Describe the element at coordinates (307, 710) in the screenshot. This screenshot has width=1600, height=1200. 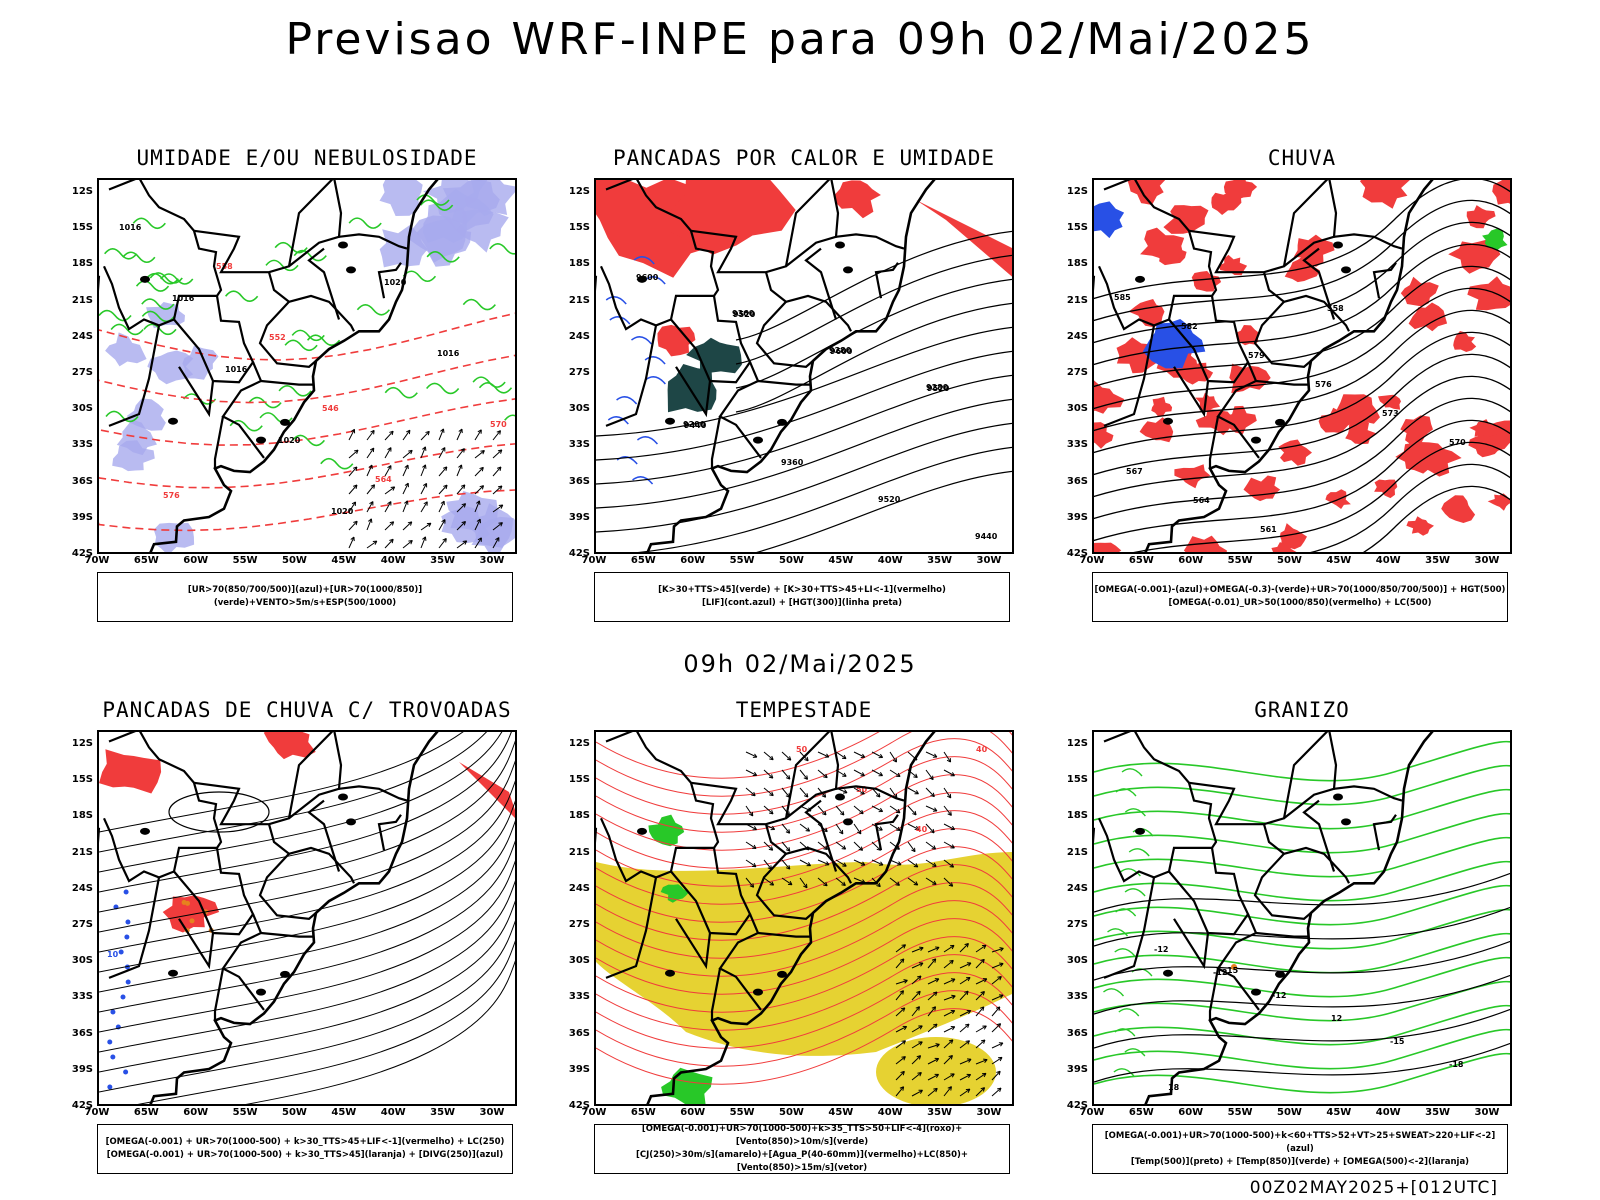
I see `panel-title: PANCADAS DE CHUVA C/ TROVOADAS` at that location.